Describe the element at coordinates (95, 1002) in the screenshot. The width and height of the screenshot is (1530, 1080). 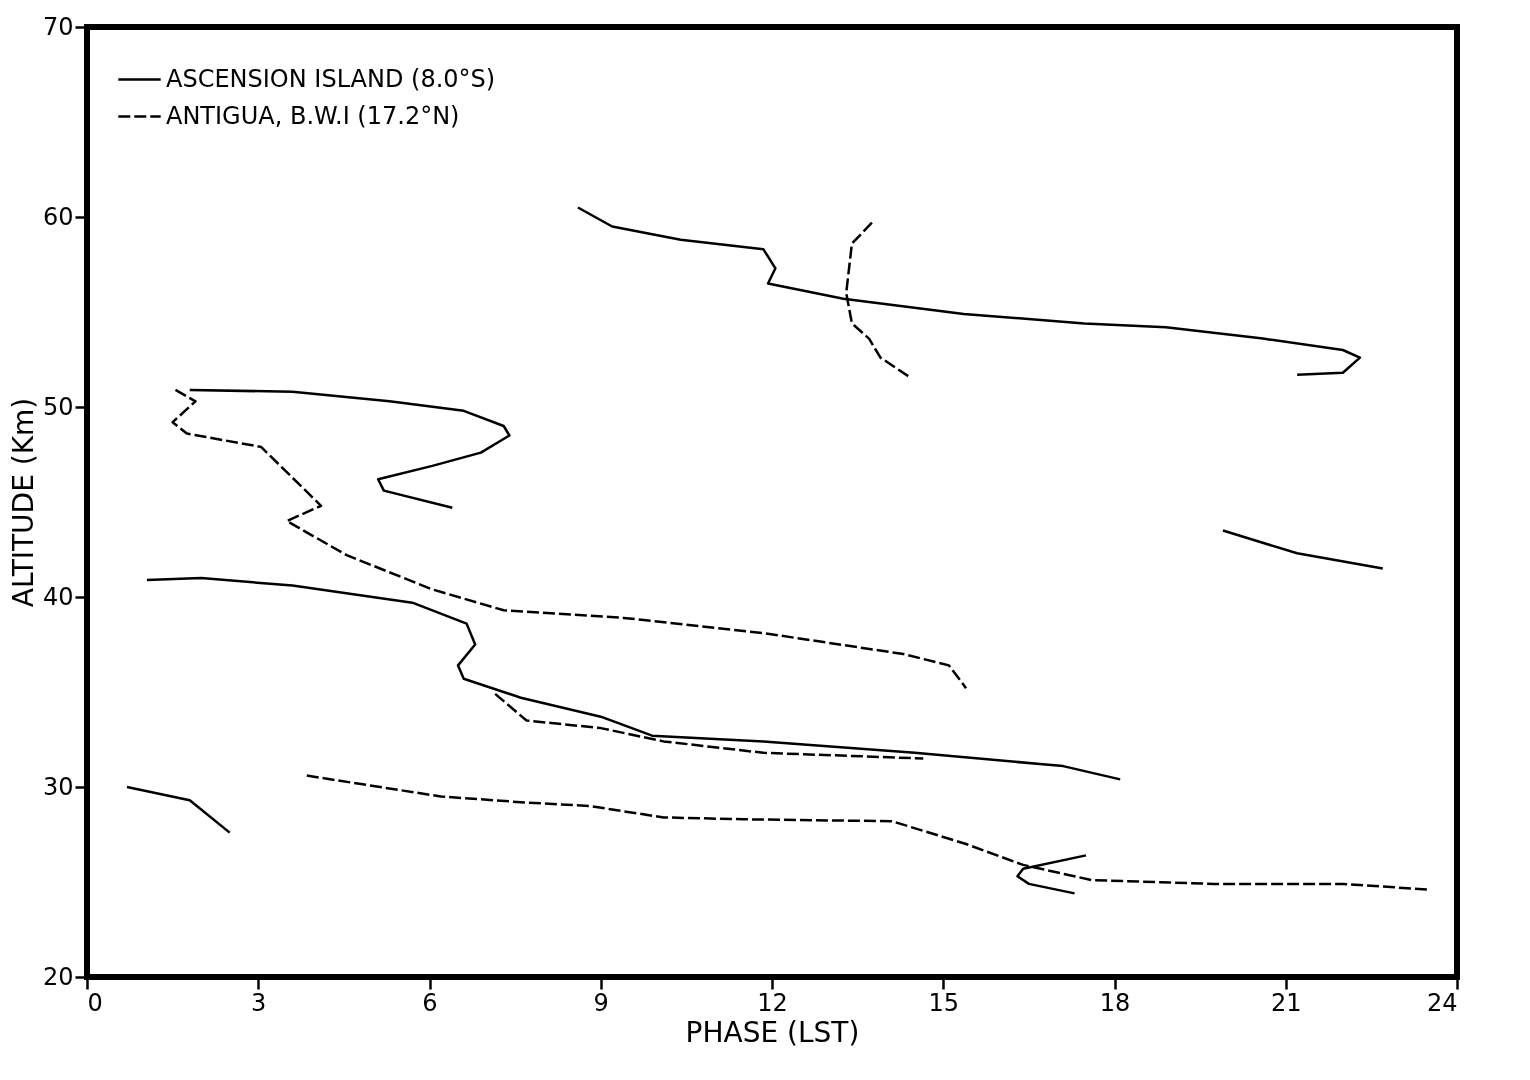
I see `x-tick-label: 0` at that location.